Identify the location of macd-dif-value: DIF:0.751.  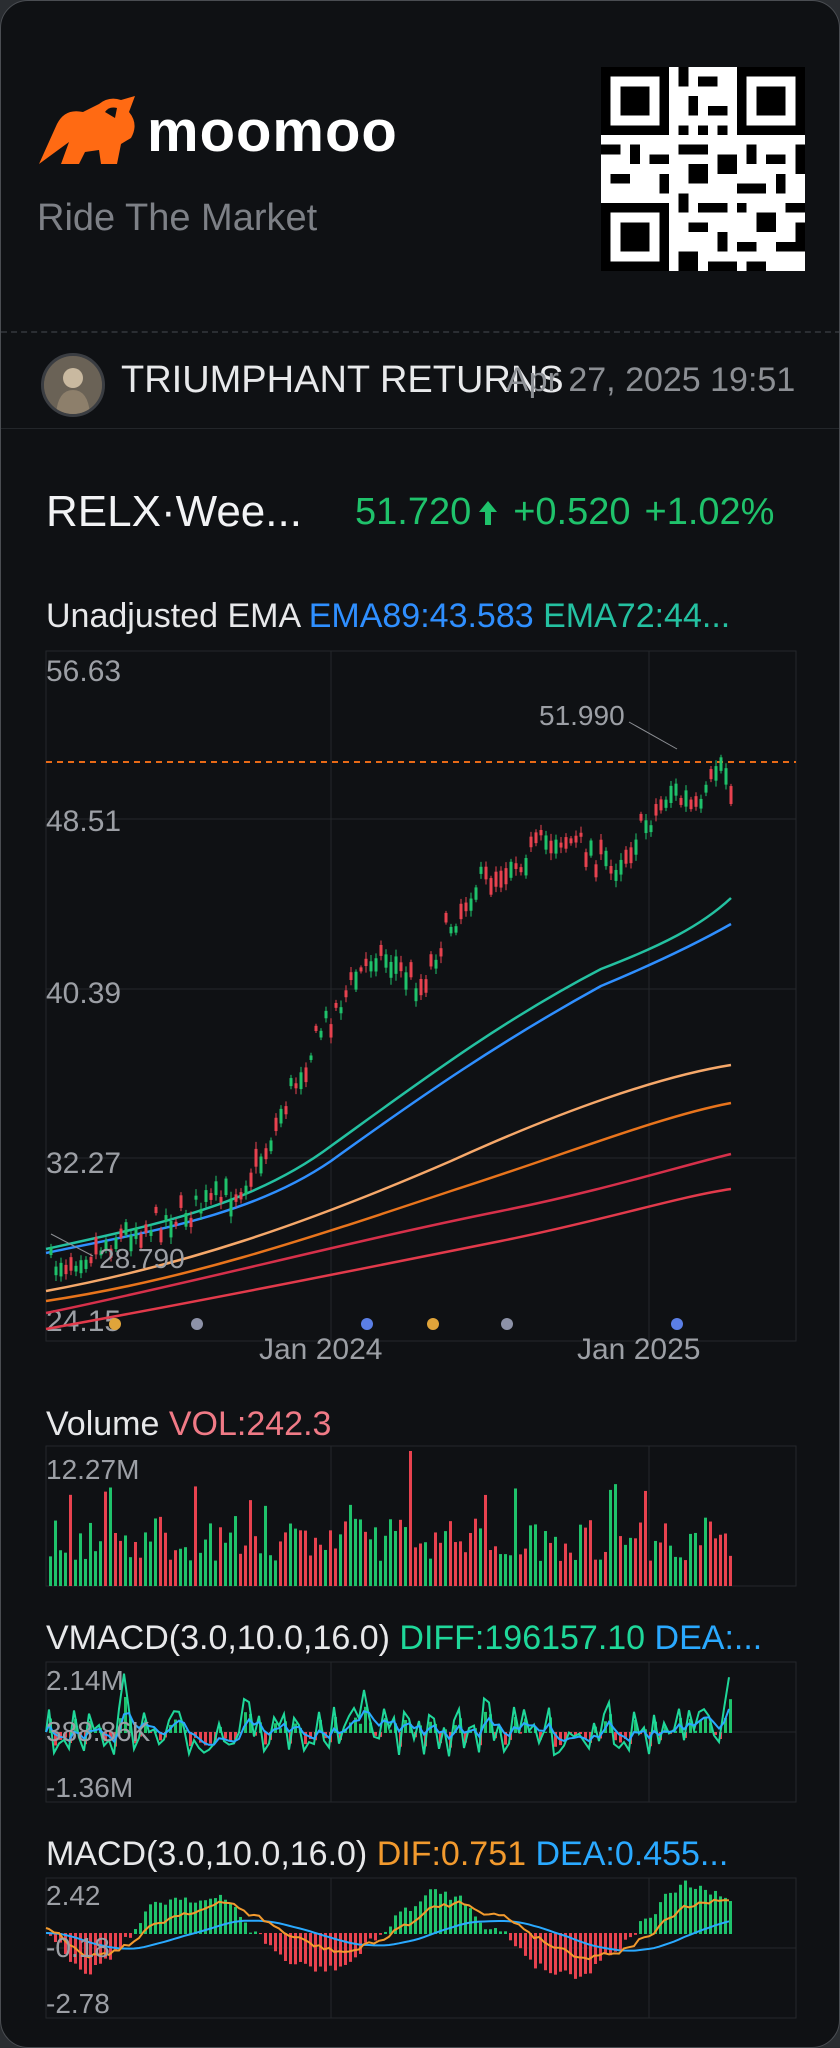
(451, 1854).